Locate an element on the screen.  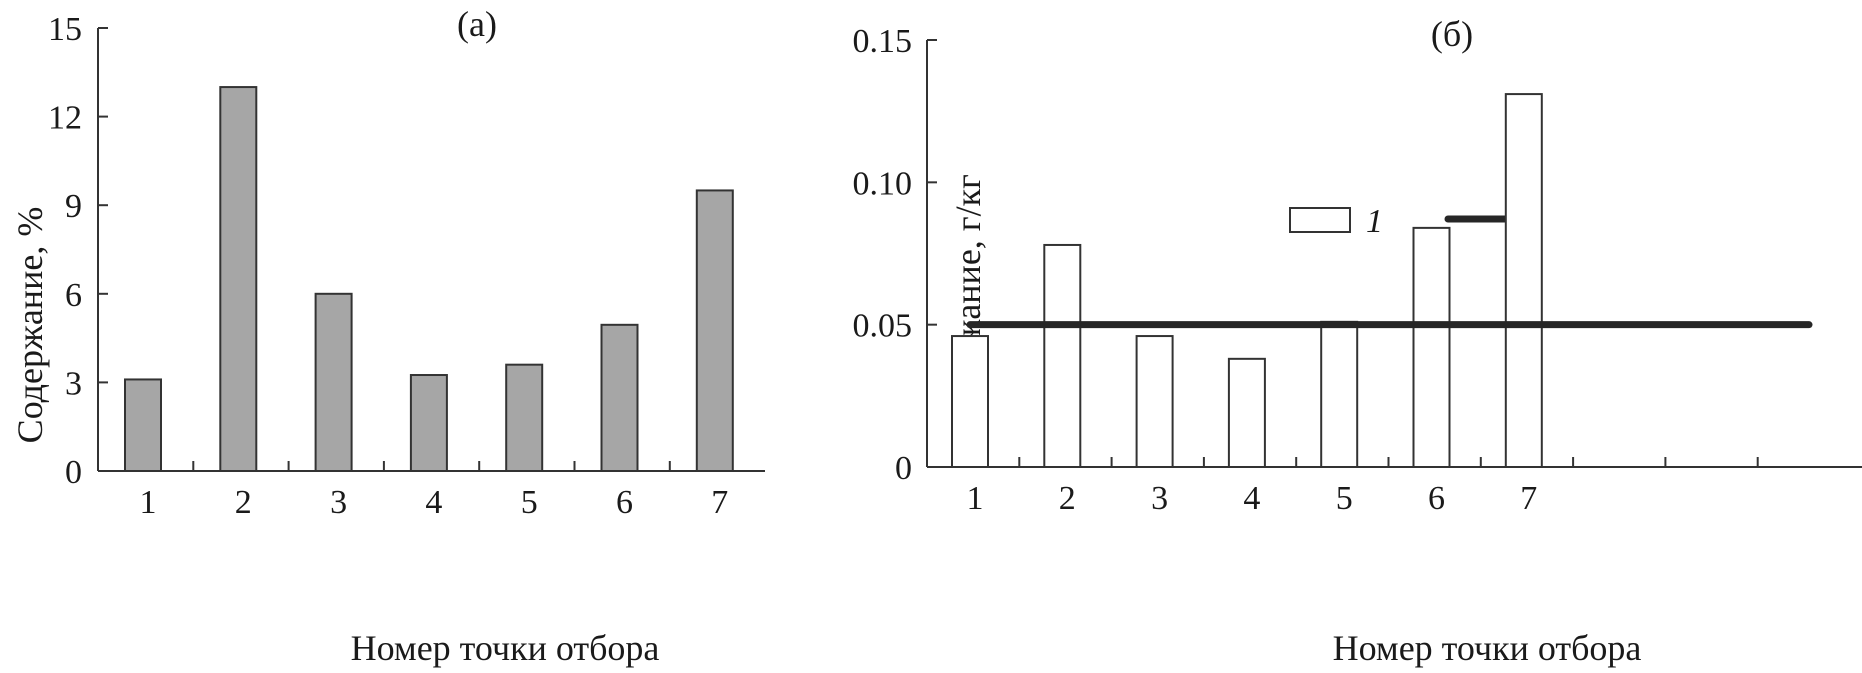
legend-label-1: 1 is located at coordinates (1374, 221).